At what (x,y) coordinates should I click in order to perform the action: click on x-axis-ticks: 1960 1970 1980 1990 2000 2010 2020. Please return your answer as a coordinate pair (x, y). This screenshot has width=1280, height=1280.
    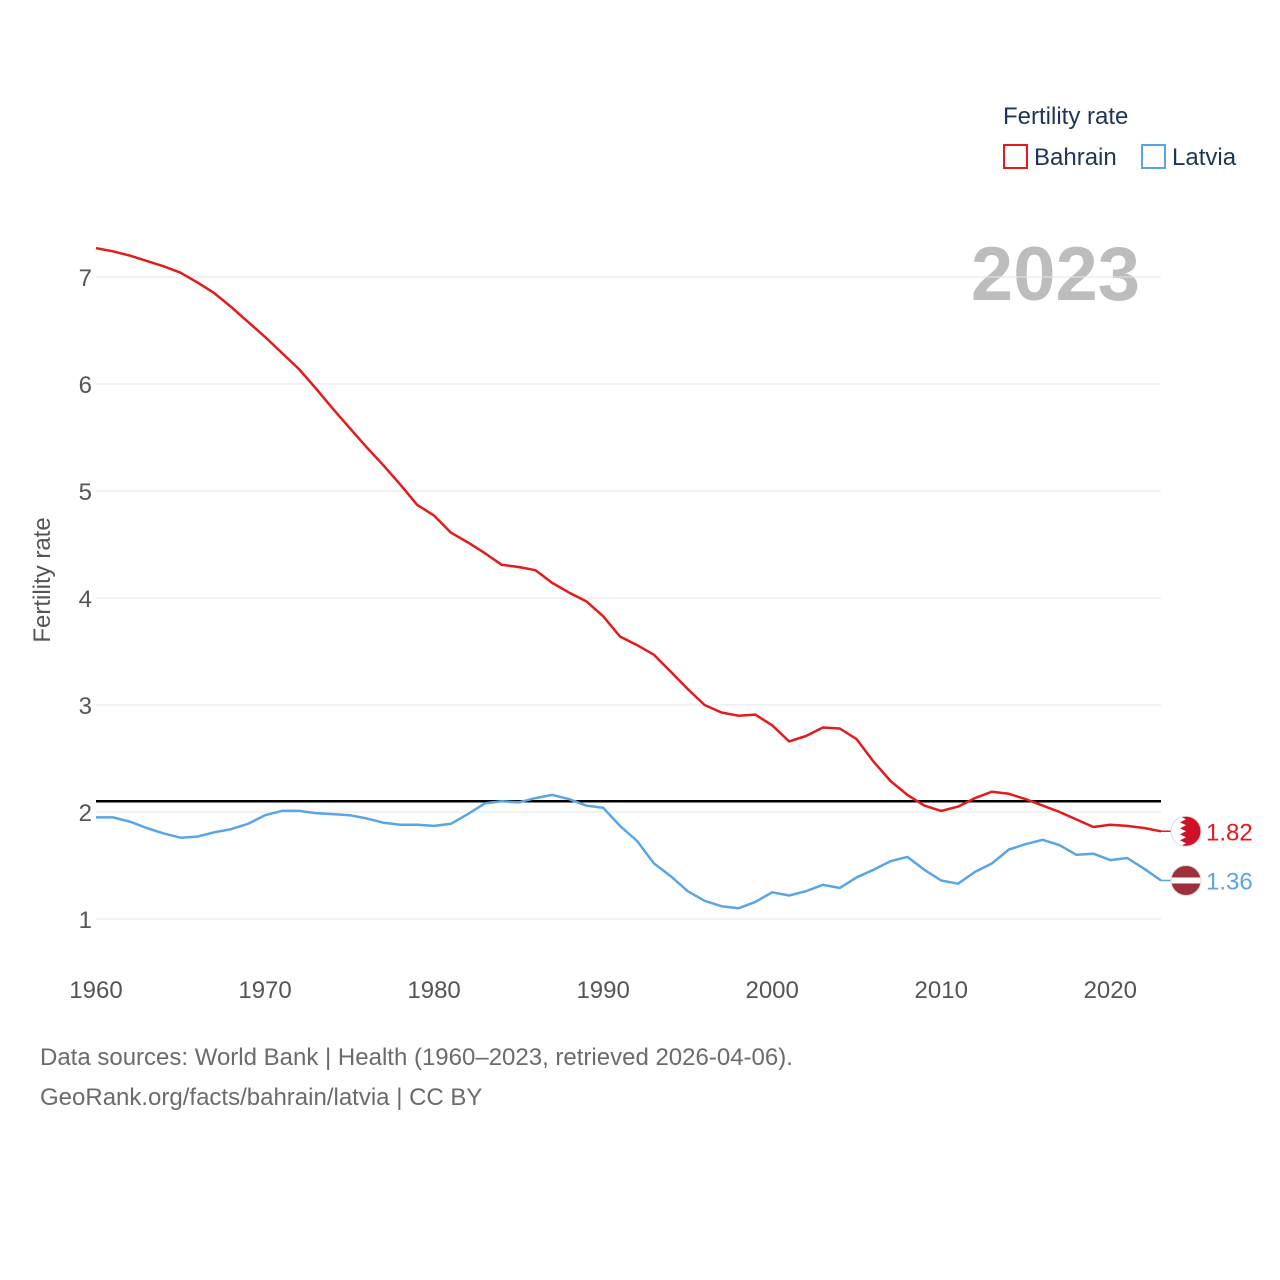
    Looking at the image, I should click on (603, 990).